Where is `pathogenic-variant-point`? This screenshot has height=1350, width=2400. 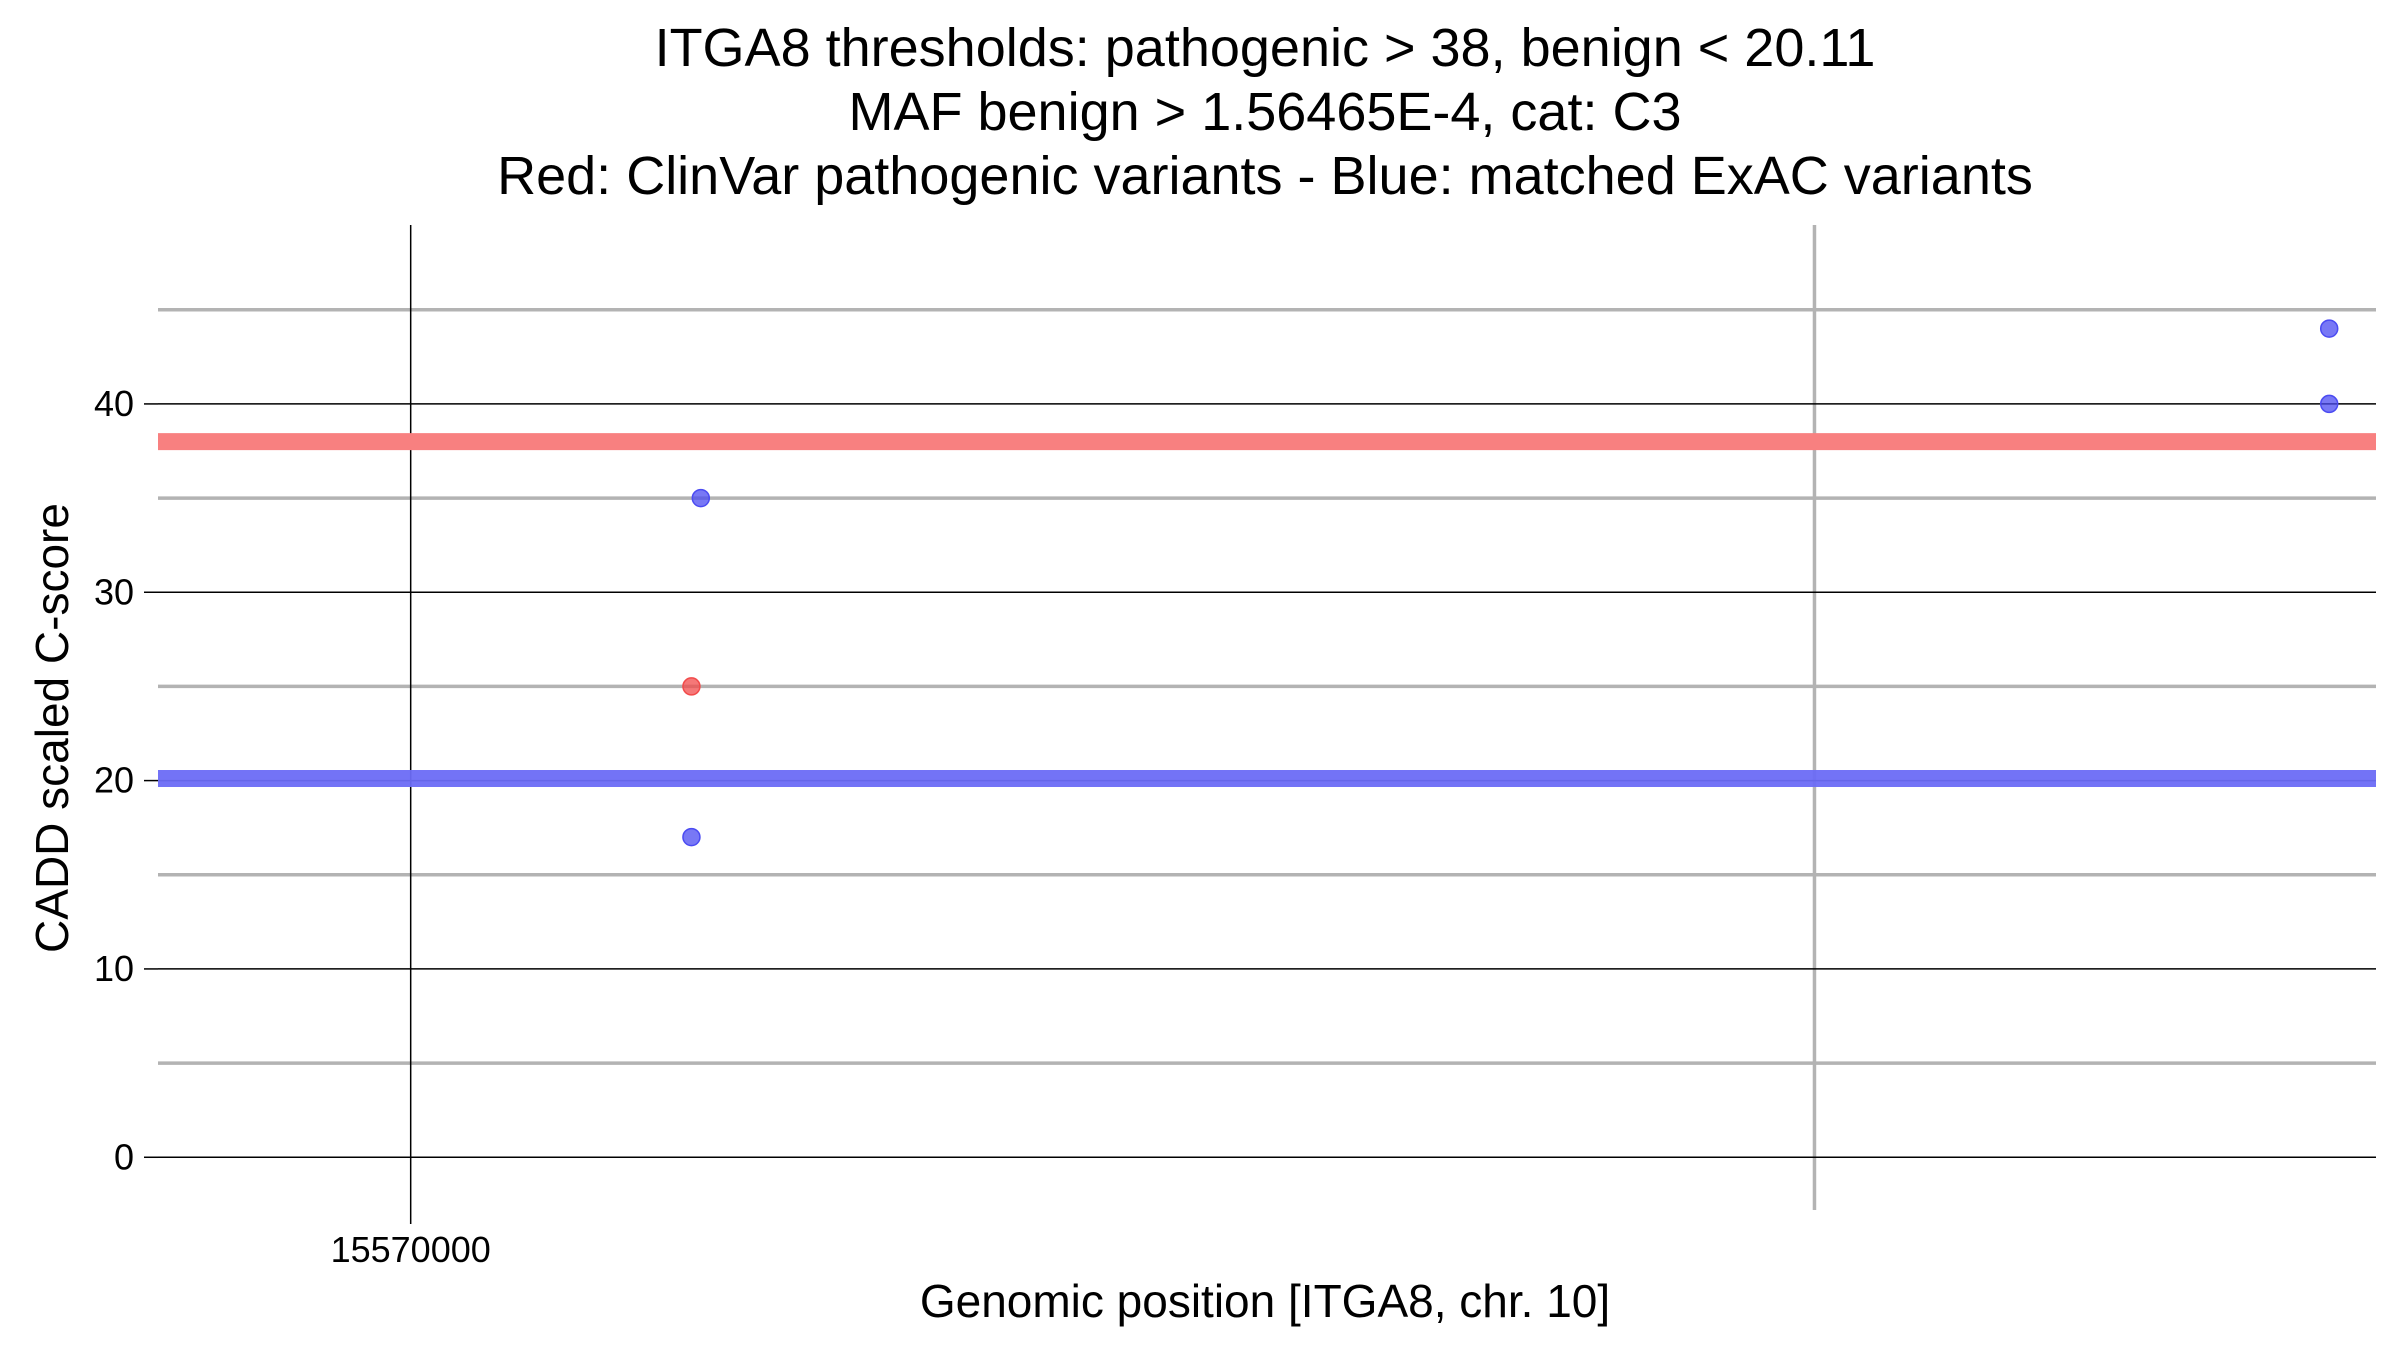 pathogenic-variant-point is located at coordinates (691, 686).